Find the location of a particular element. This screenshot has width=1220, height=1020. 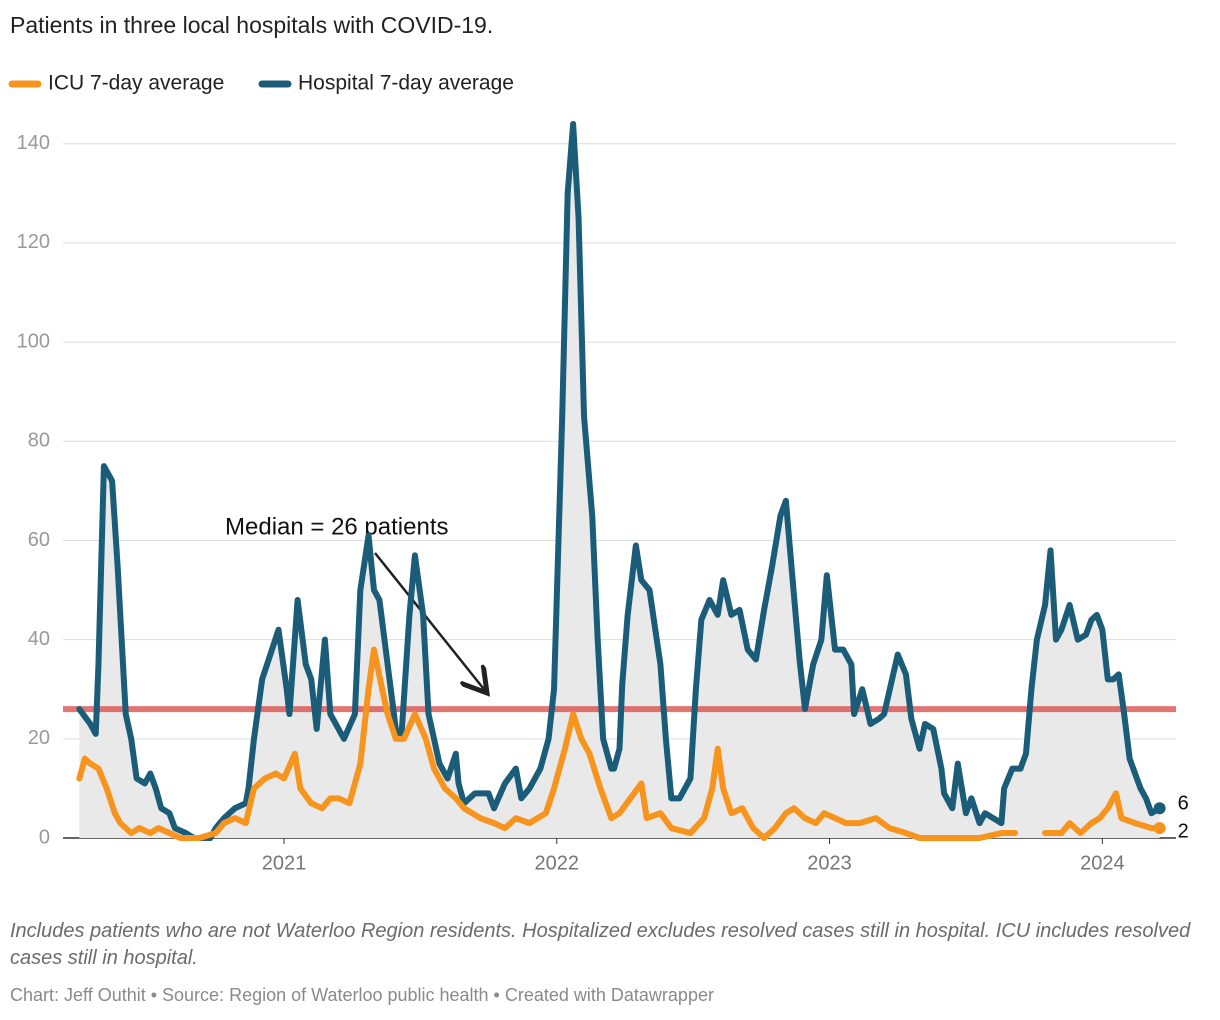

median-label: Median = 26 patients is located at coordinates (337, 526).